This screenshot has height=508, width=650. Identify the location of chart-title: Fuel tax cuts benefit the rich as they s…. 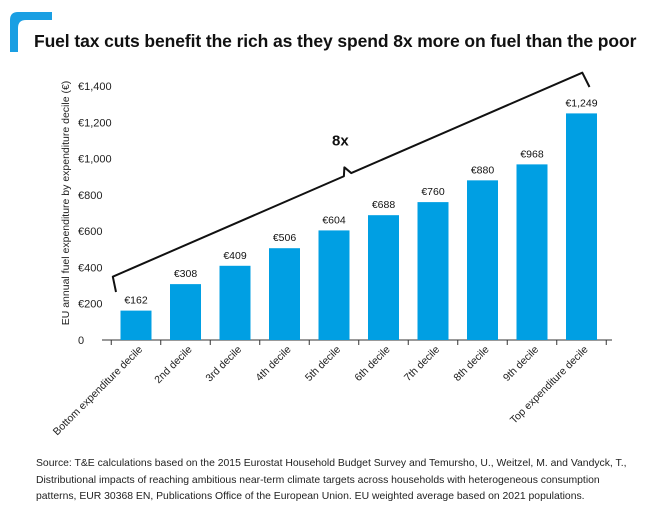
(335, 41).